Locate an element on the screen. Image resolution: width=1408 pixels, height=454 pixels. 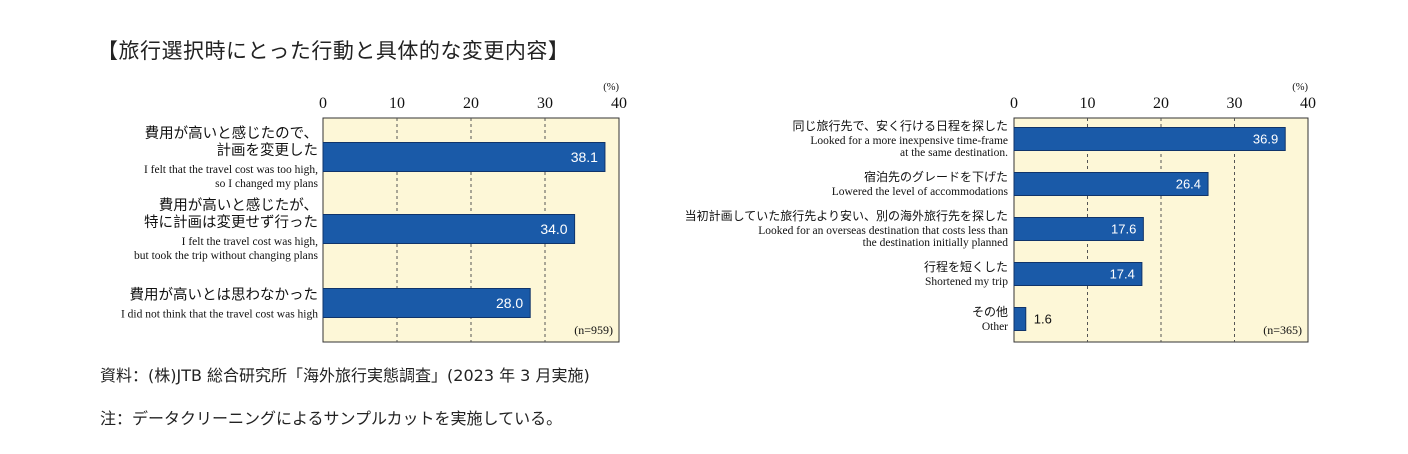
sample-size-label: (n=959) is located at coordinates (593, 330).